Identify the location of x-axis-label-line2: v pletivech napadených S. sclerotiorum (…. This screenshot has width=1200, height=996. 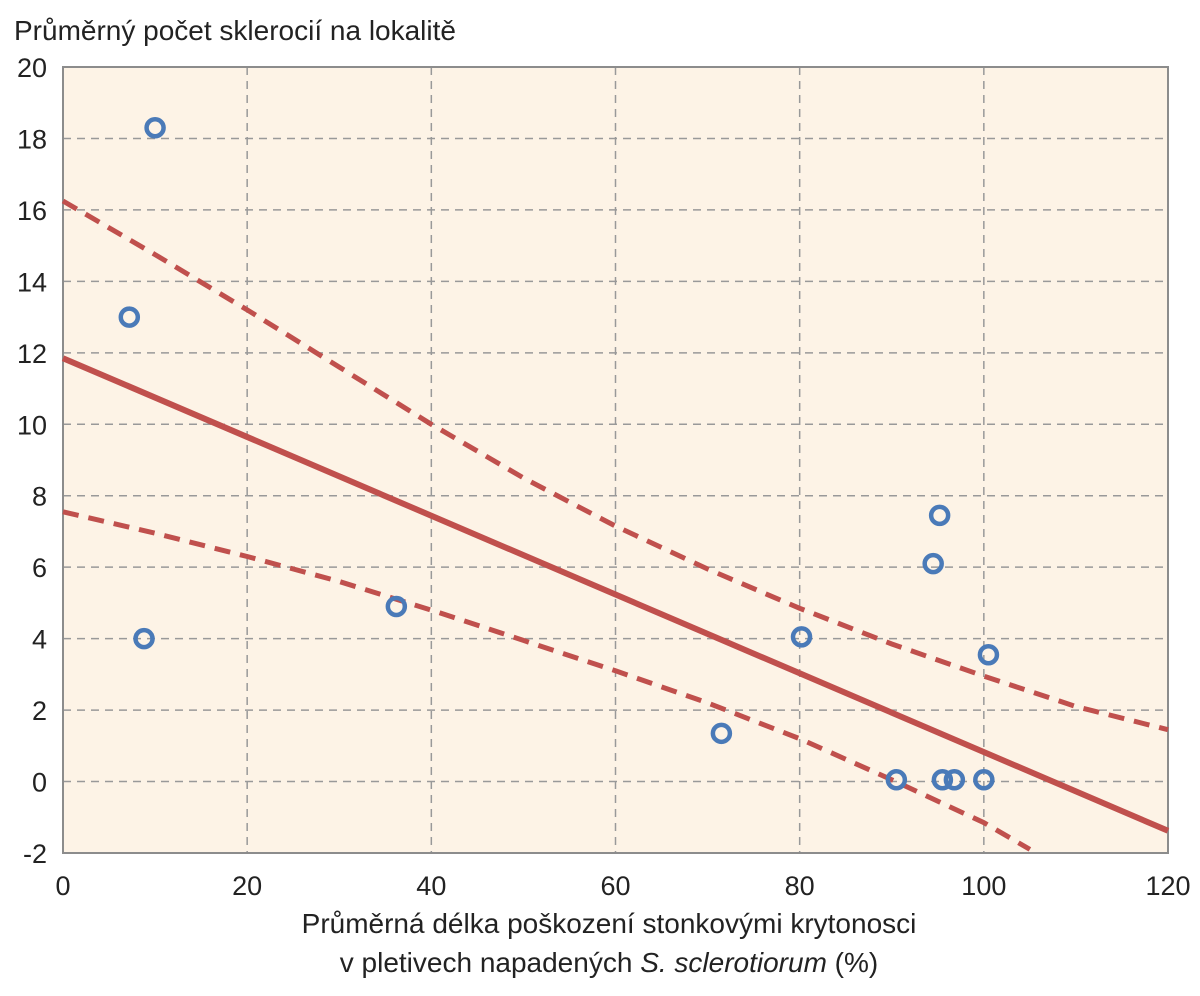
(600, 963).